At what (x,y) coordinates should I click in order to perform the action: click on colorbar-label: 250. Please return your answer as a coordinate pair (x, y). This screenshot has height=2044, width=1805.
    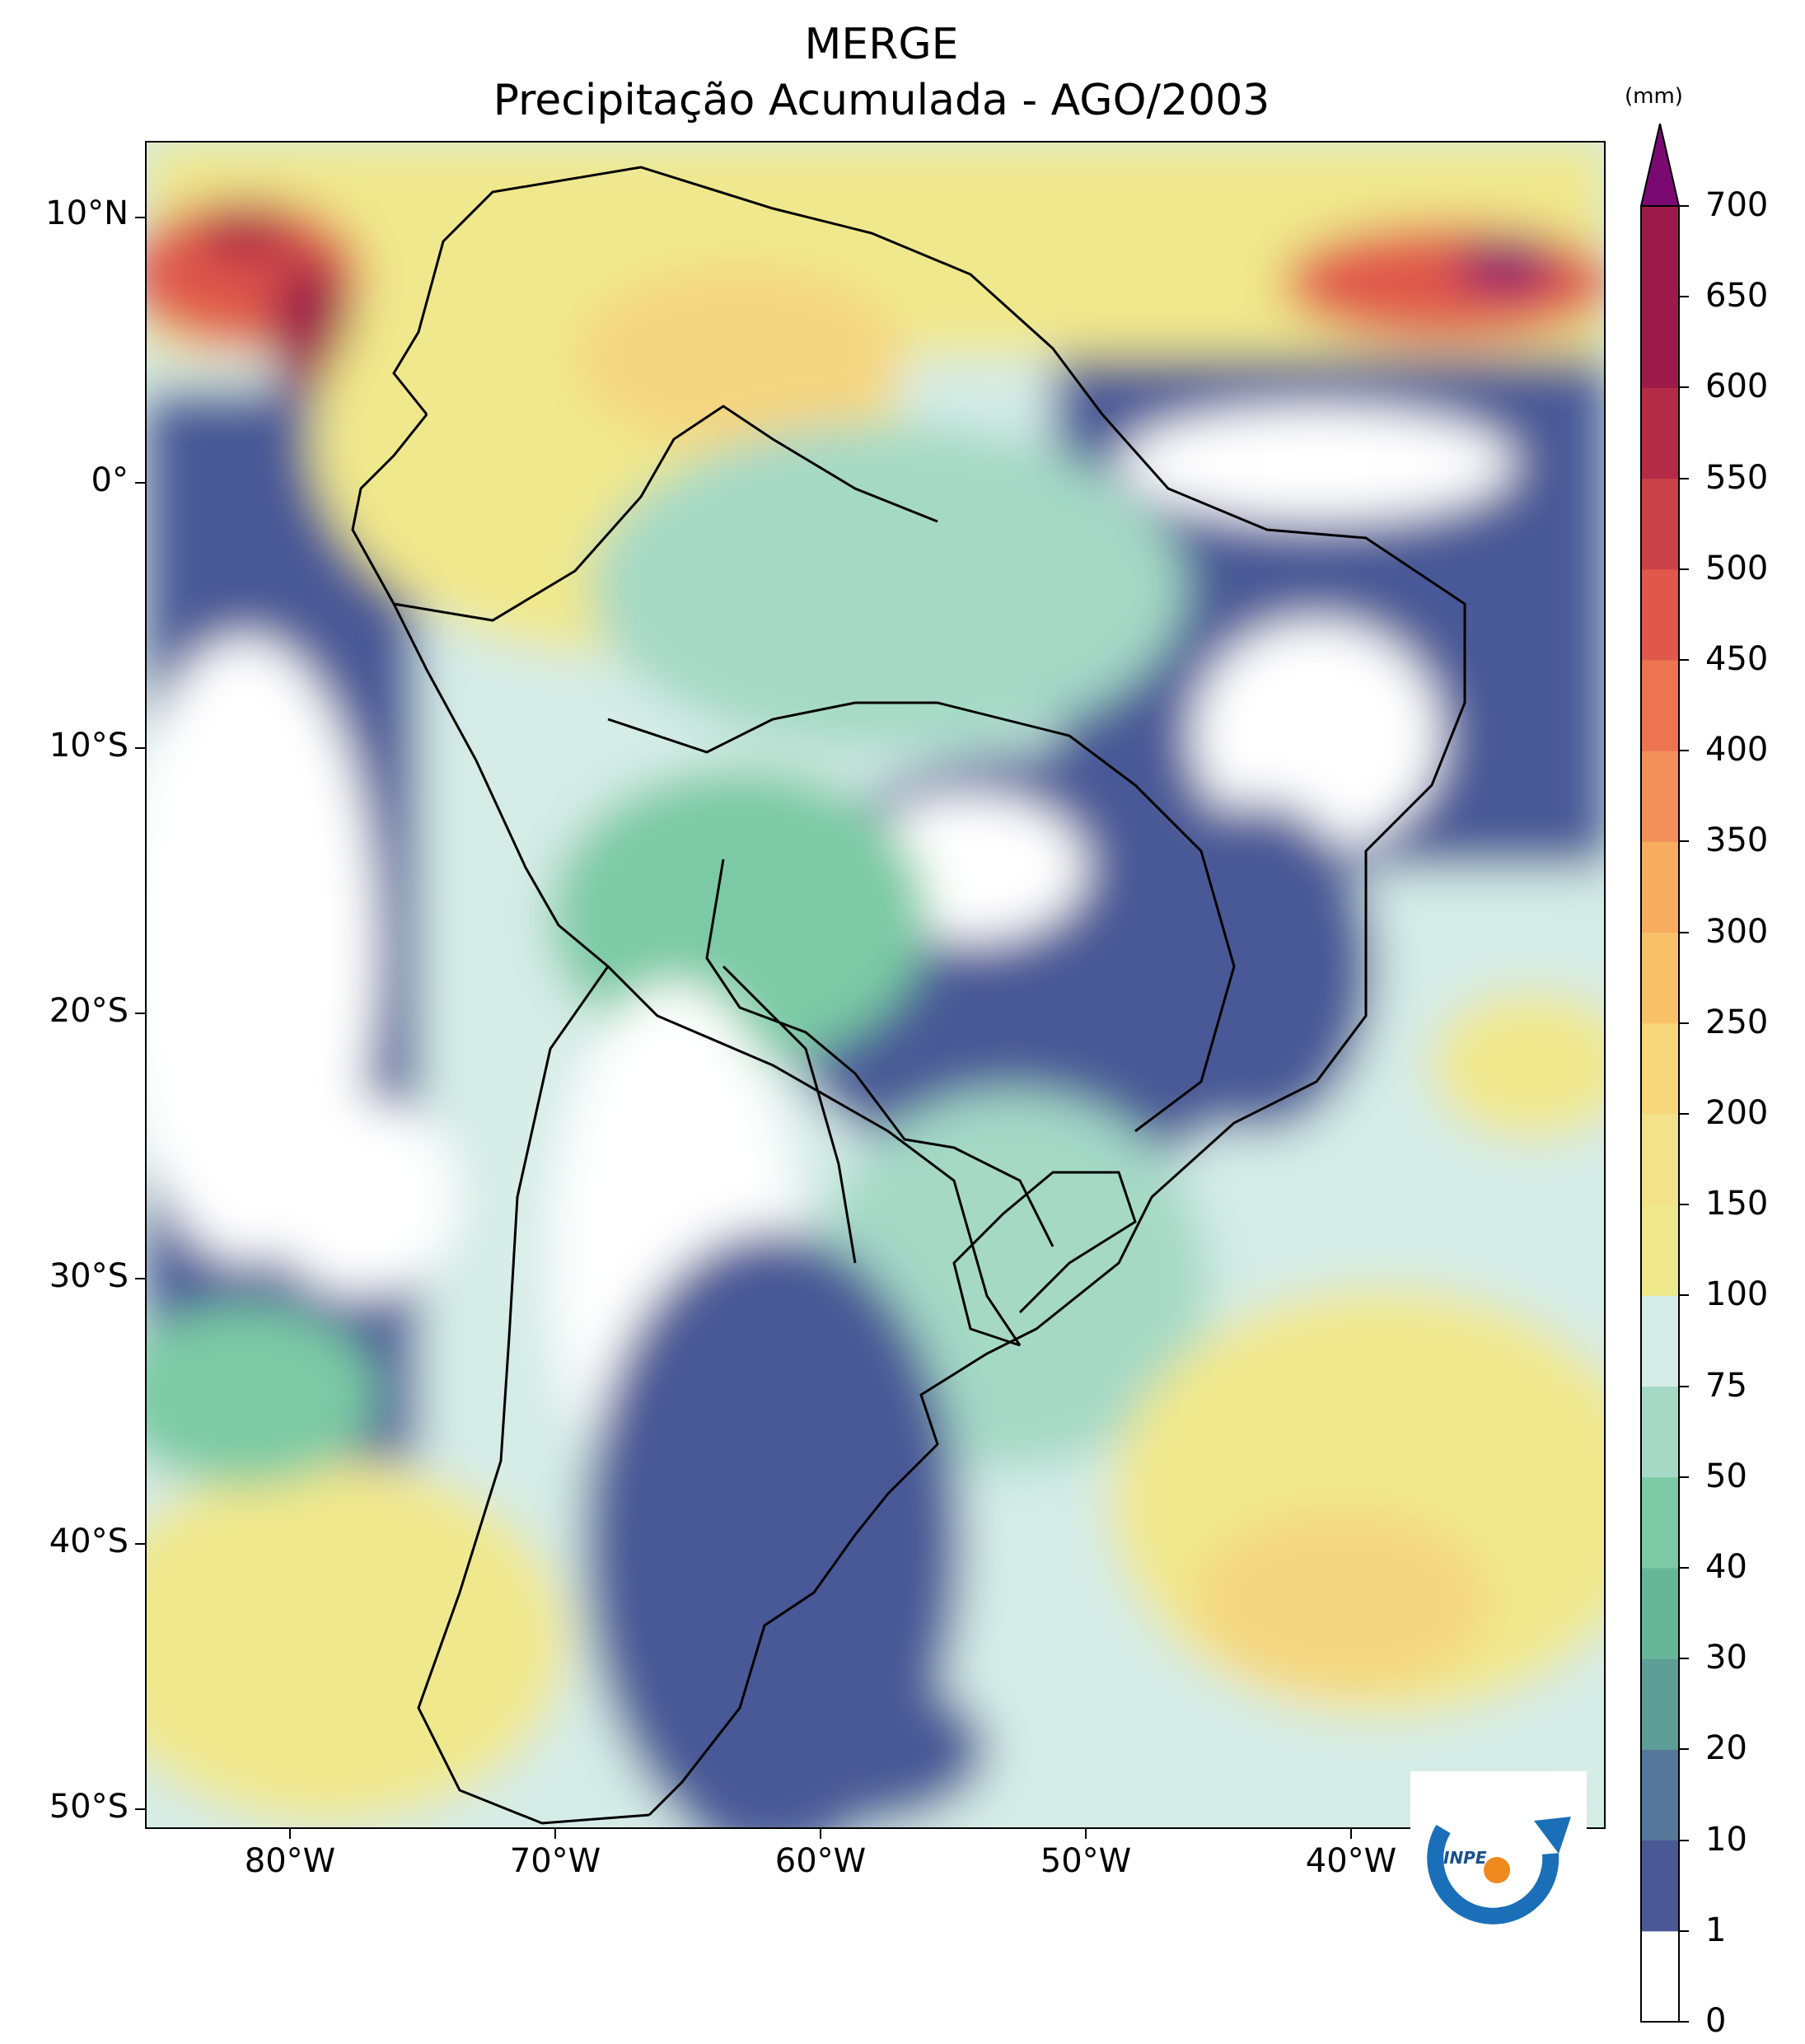
    Looking at the image, I should click on (1737, 1022).